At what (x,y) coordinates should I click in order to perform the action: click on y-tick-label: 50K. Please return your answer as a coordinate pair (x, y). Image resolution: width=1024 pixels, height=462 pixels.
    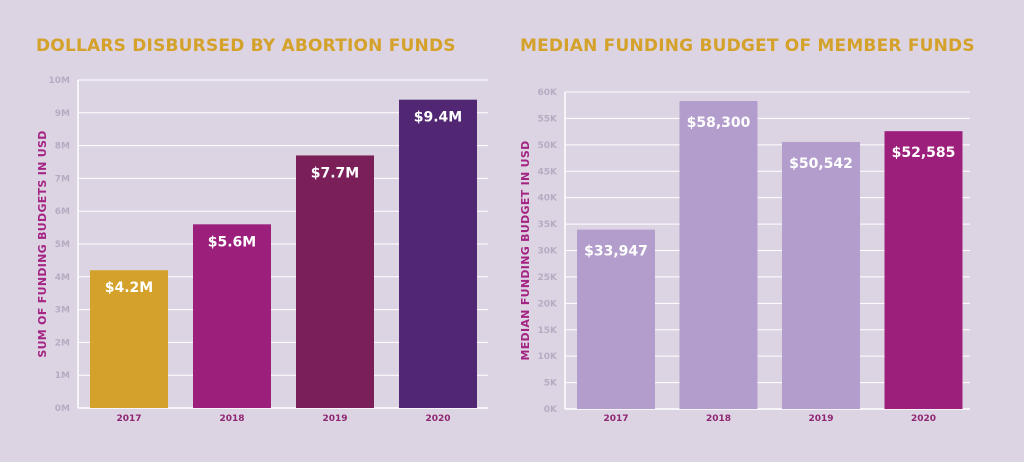
    Looking at the image, I should click on (548, 146).